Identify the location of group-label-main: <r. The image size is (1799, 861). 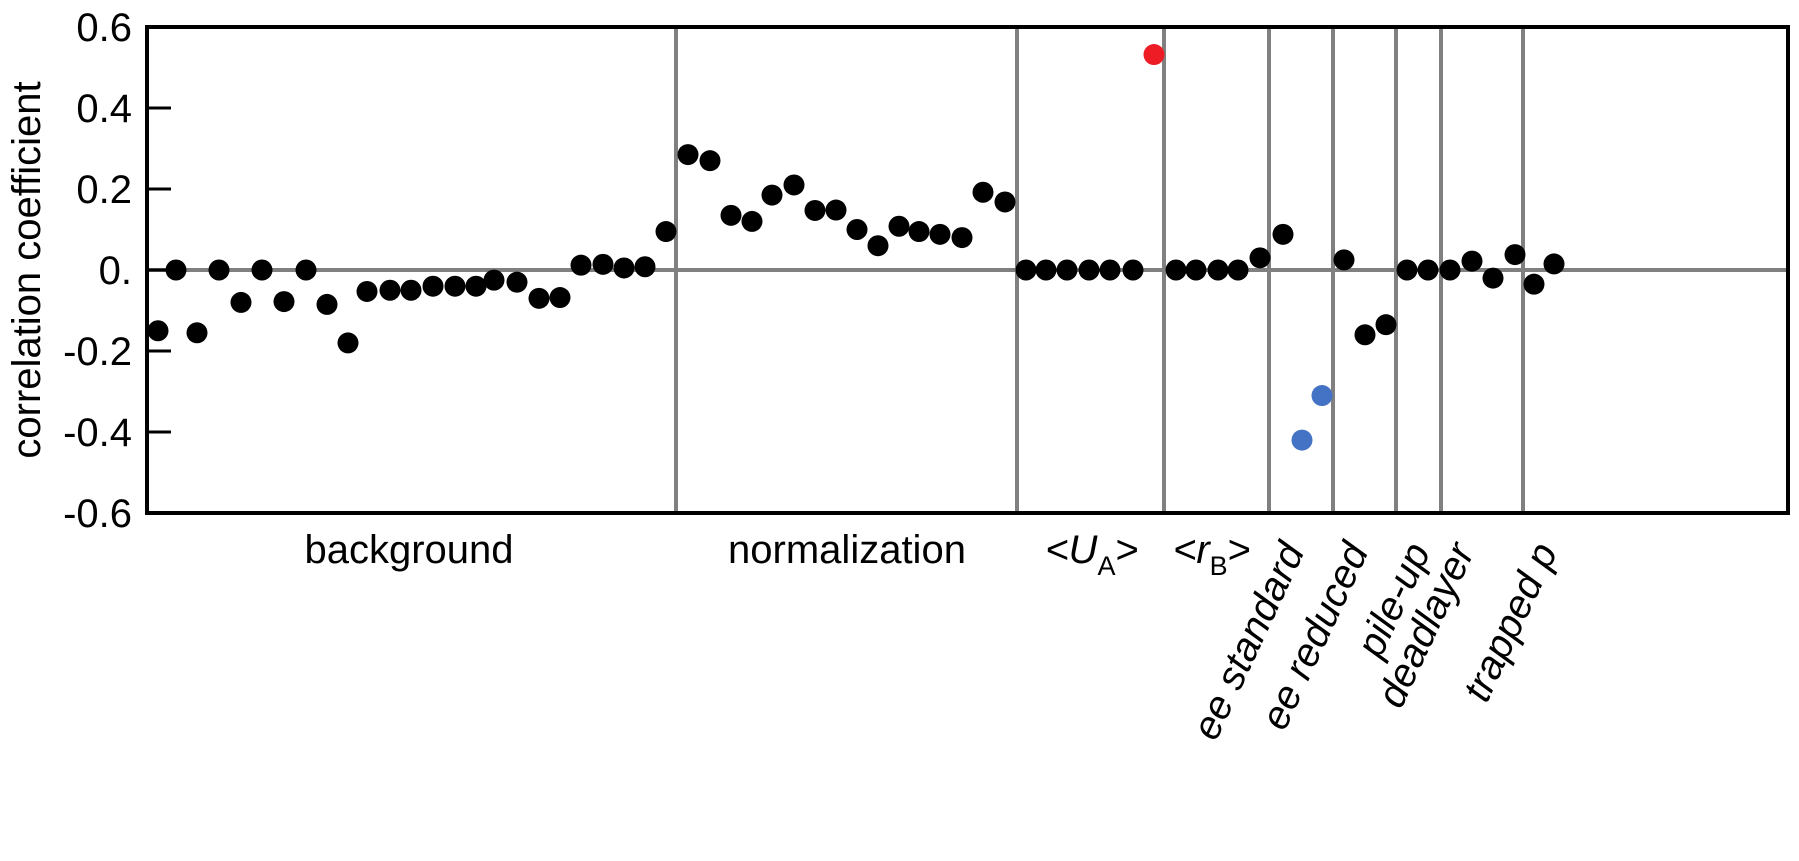
(1192, 550).